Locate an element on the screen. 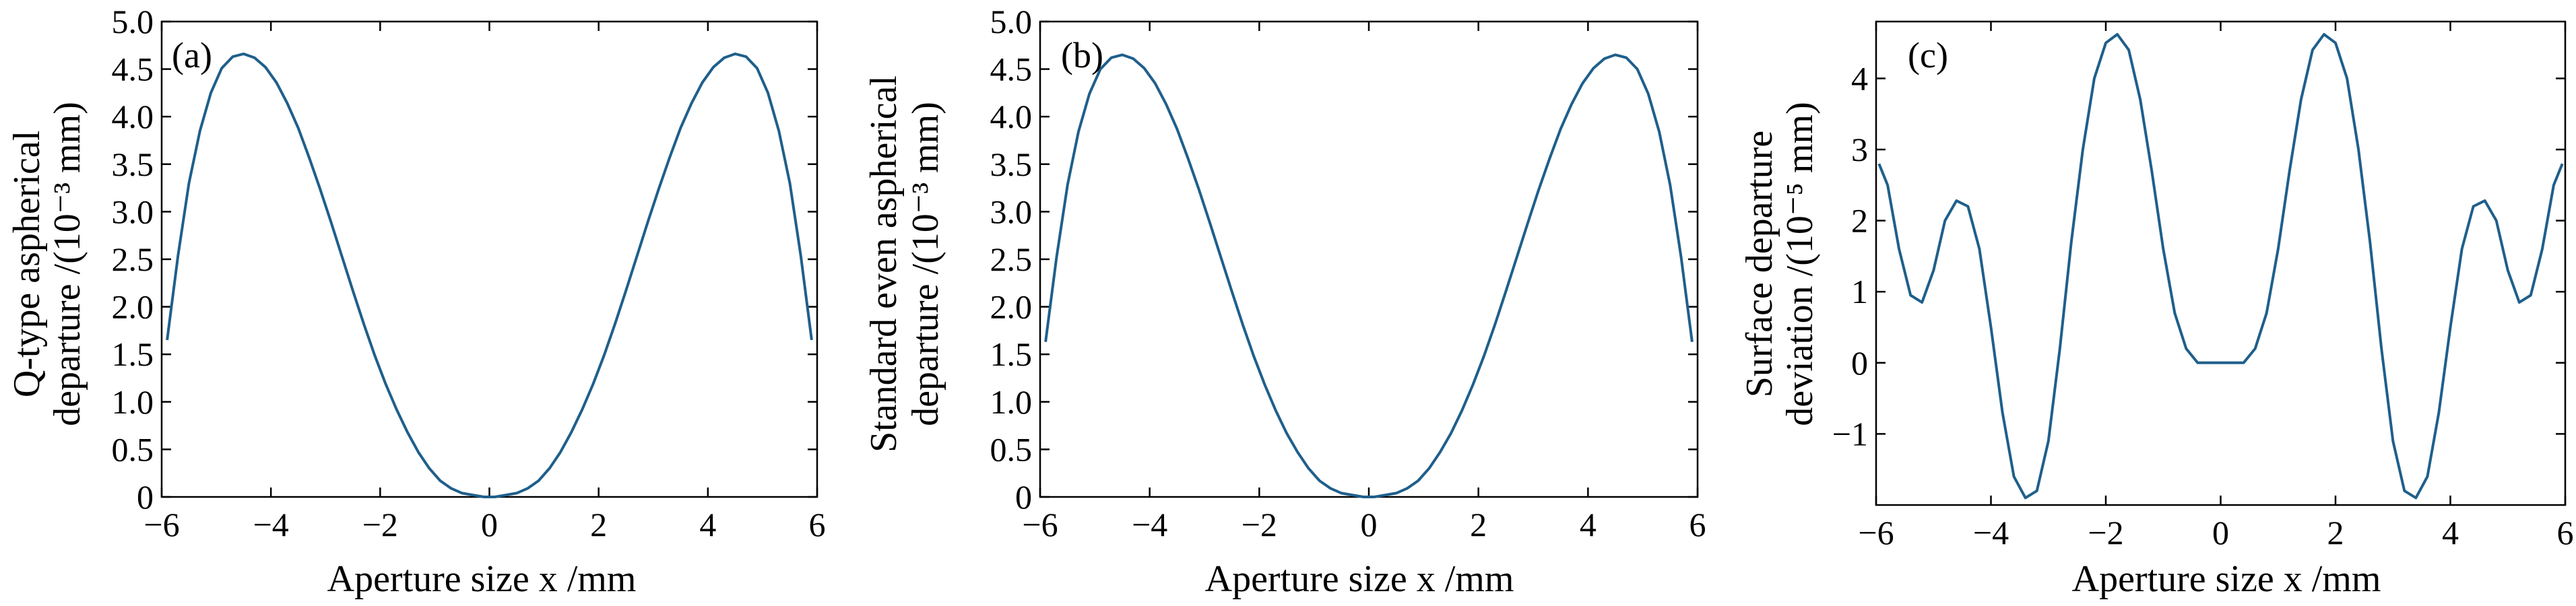  y-axis-label-c-line2: deviation /(10⁻⁵ mm) is located at coordinates (1800, 264).